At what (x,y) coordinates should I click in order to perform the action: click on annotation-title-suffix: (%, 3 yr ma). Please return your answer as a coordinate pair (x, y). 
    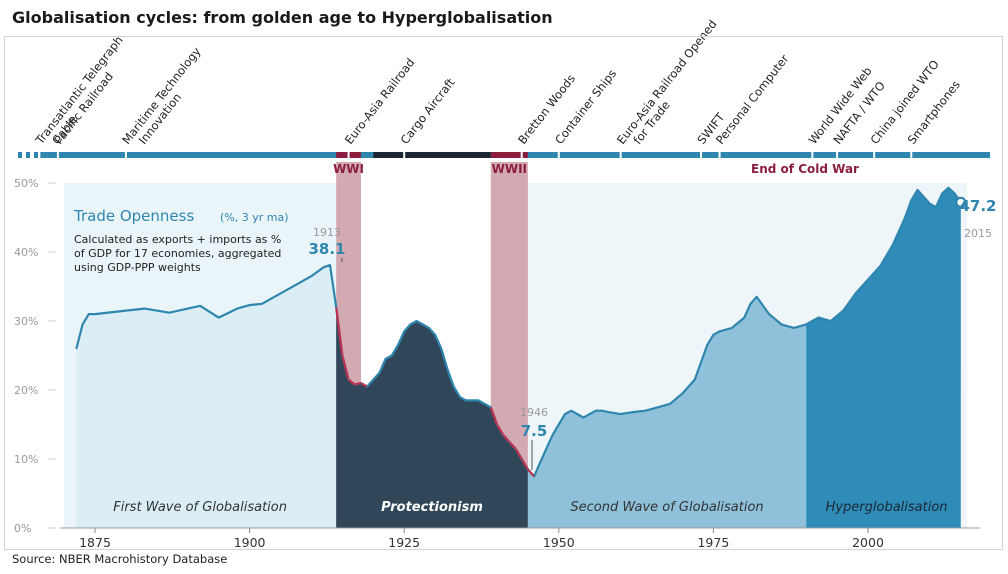
    Looking at the image, I should click on (254, 217).